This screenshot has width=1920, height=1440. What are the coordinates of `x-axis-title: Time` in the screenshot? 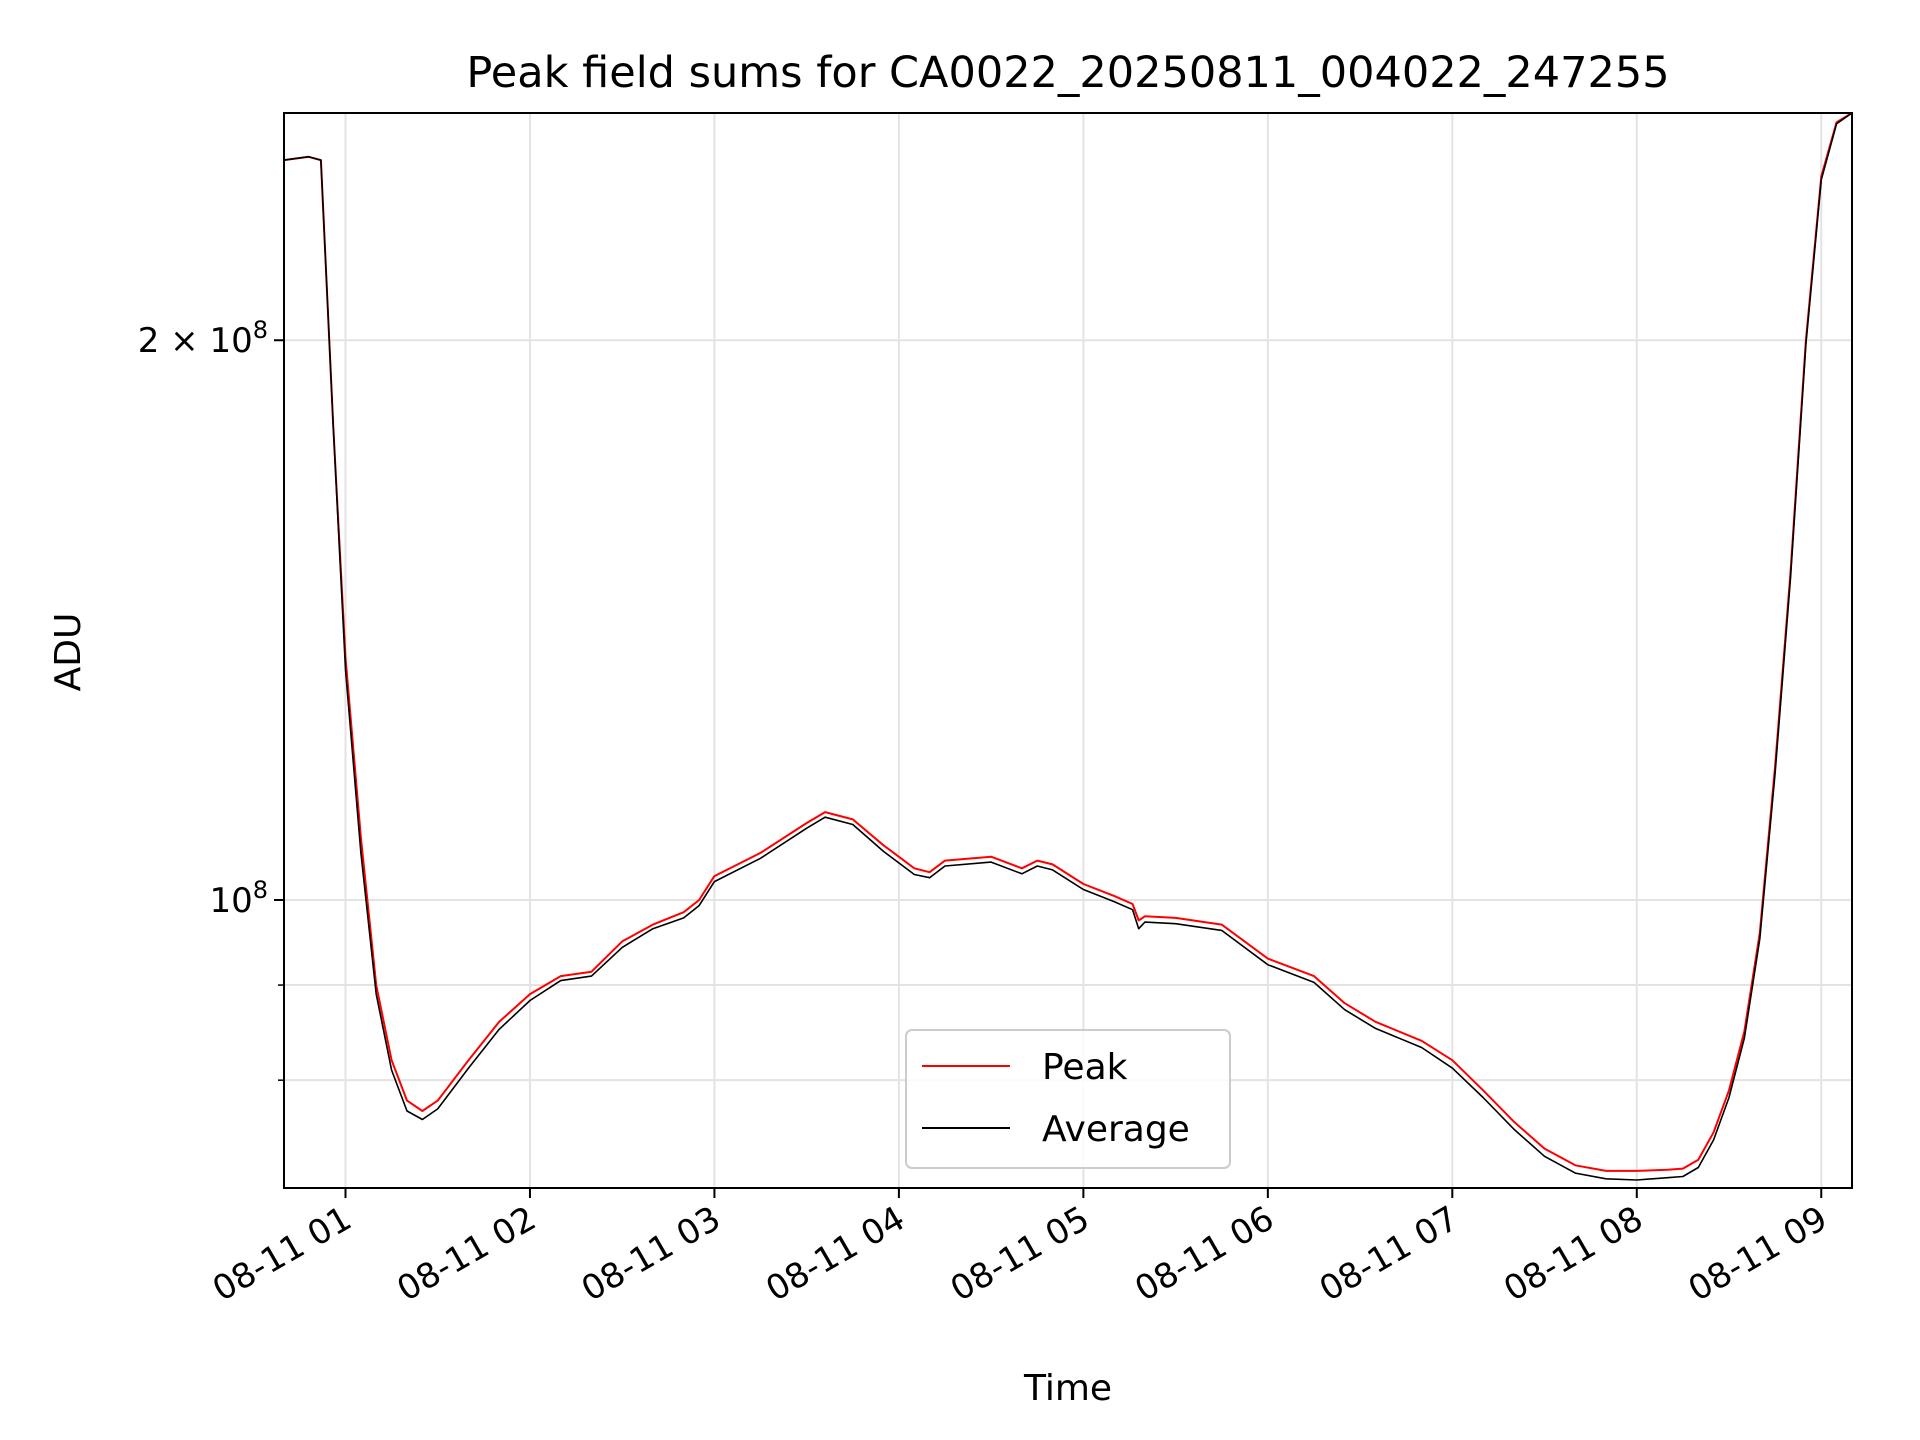 It's located at (1067, 1388).